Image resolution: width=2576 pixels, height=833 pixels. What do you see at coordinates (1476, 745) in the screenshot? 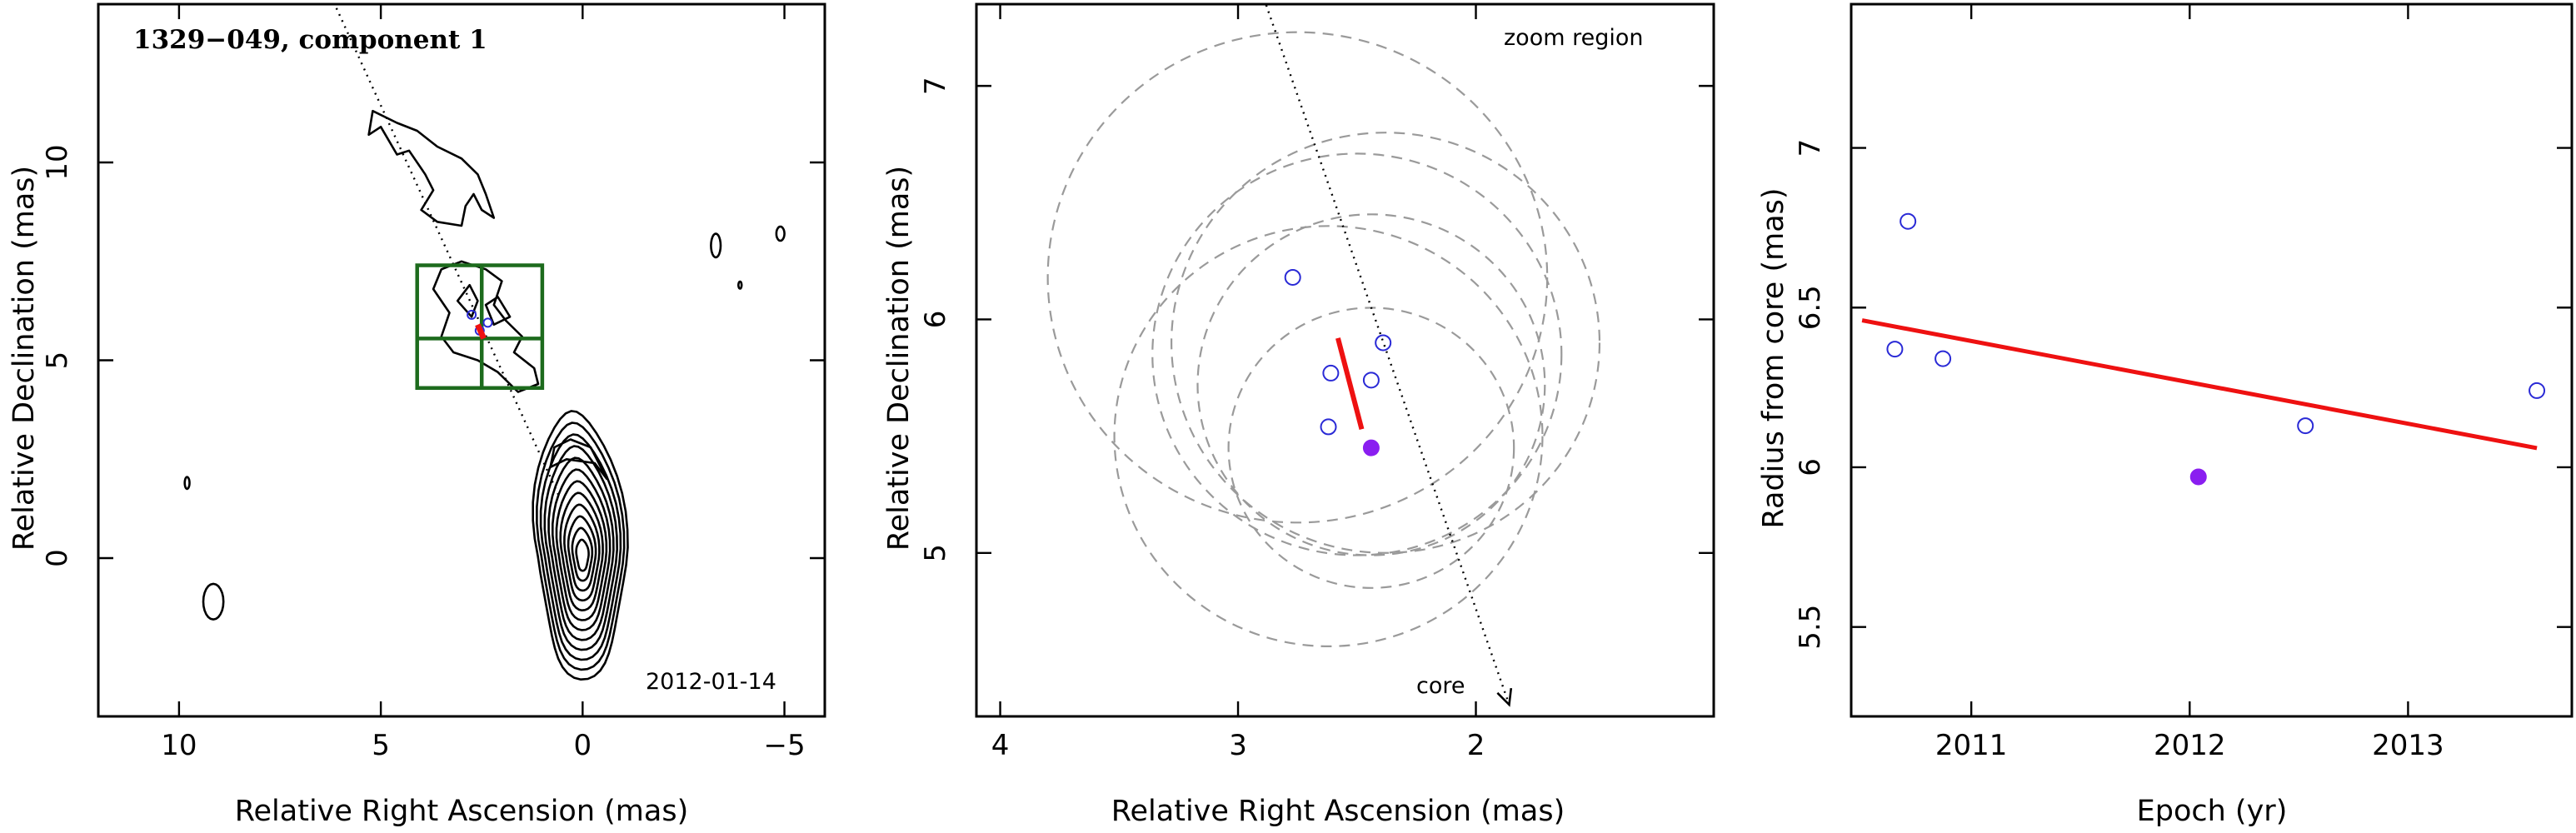
I see `panel2-xtick-label: 2` at bounding box center [1476, 745].